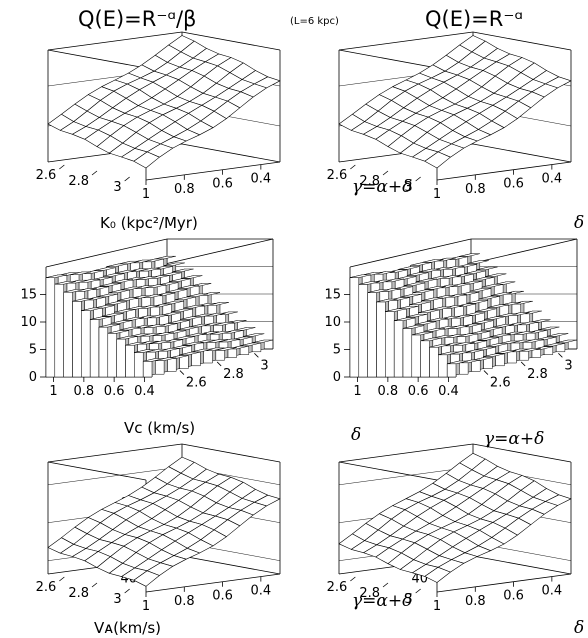  Describe the element at coordinates (117, 187) in the screenshot. I see `y-tick-label: 3` at that location.